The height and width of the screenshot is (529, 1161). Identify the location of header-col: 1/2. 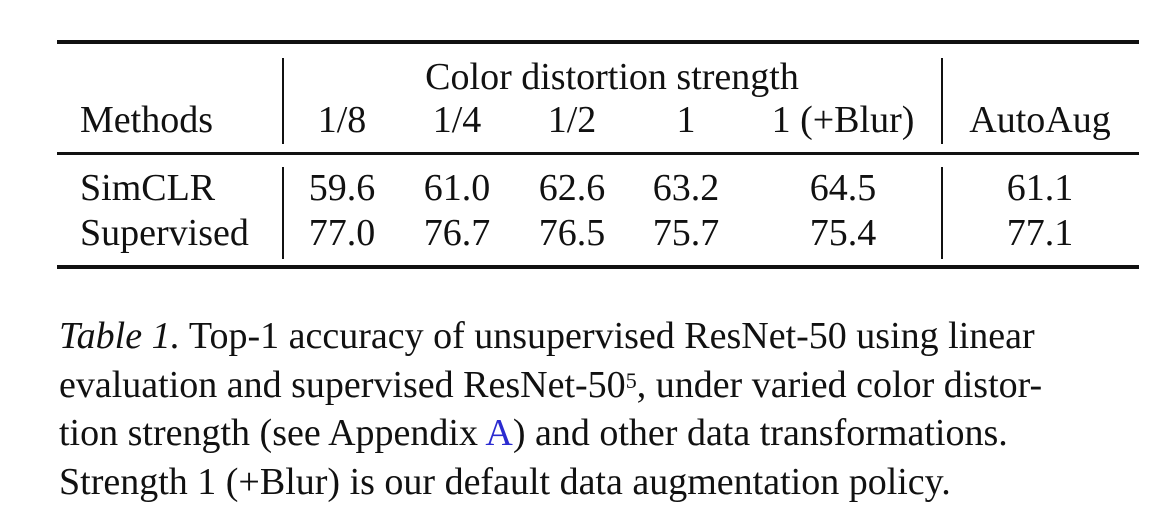
(572, 120).